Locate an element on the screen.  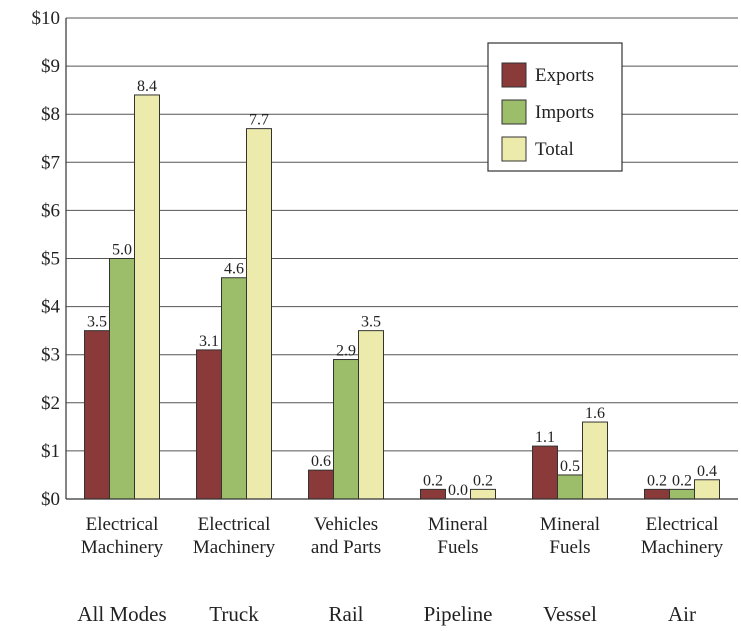
mode-label: All Modes is located at coordinates (121, 614).